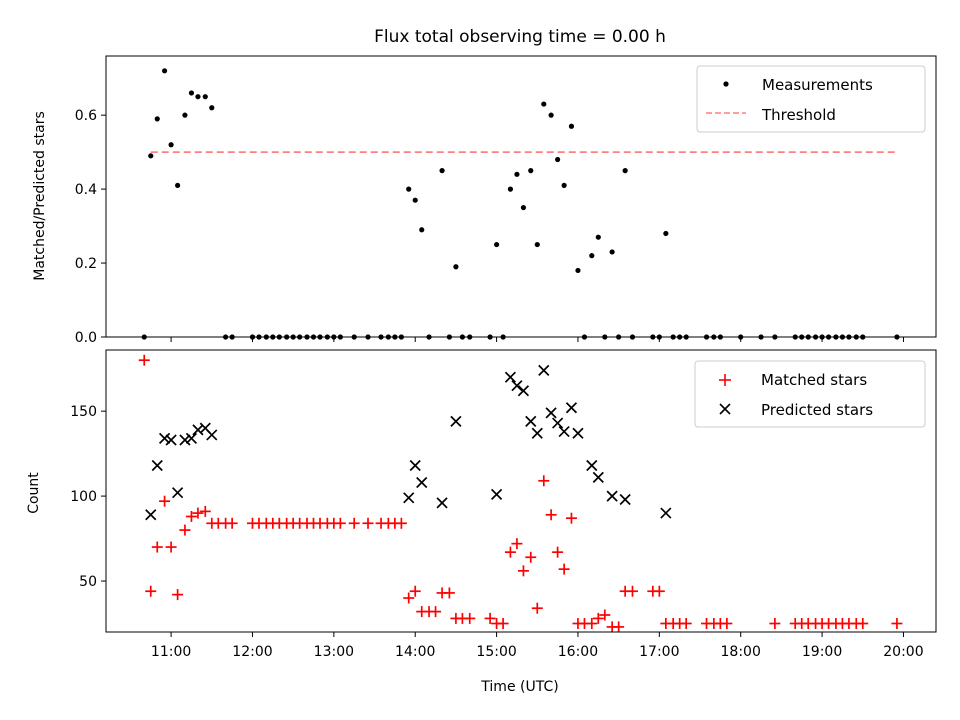  I want to click on bottom-x-tick-label: 16:00, so click(578, 652).